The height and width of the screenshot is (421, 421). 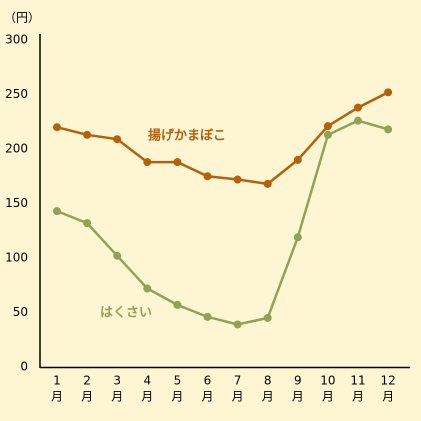 What do you see at coordinates (16, 94) in the screenshot?
I see `y-tick-label: 250` at bounding box center [16, 94].